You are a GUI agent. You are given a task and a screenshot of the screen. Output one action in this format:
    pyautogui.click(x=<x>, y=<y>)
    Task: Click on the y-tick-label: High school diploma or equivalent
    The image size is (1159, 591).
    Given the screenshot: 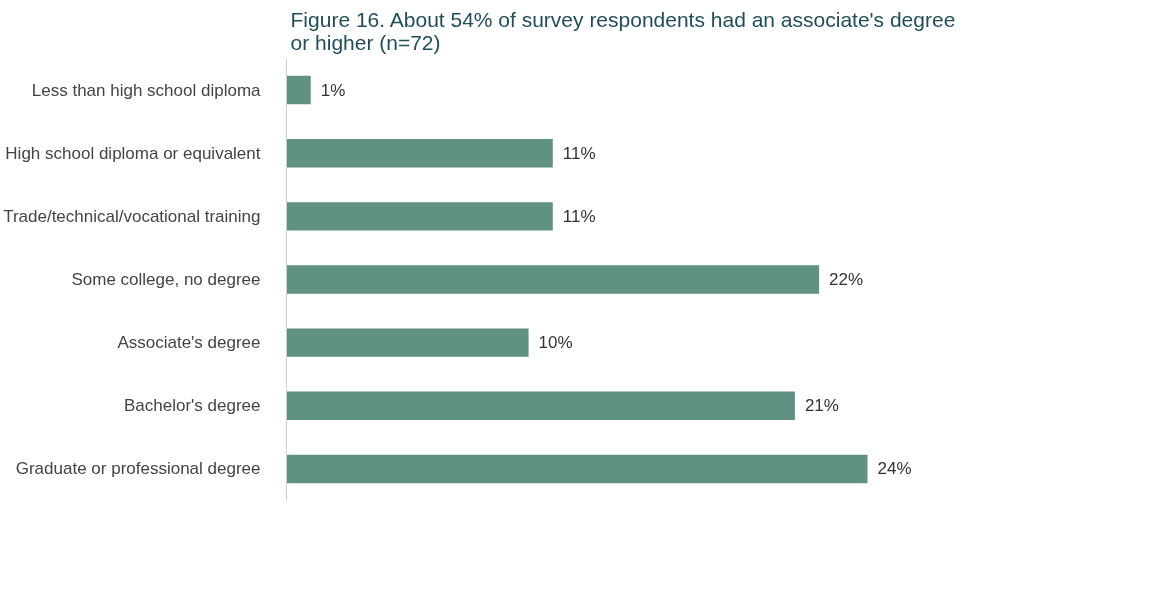 What is the action you would take?
    pyautogui.click(x=133, y=153)
    